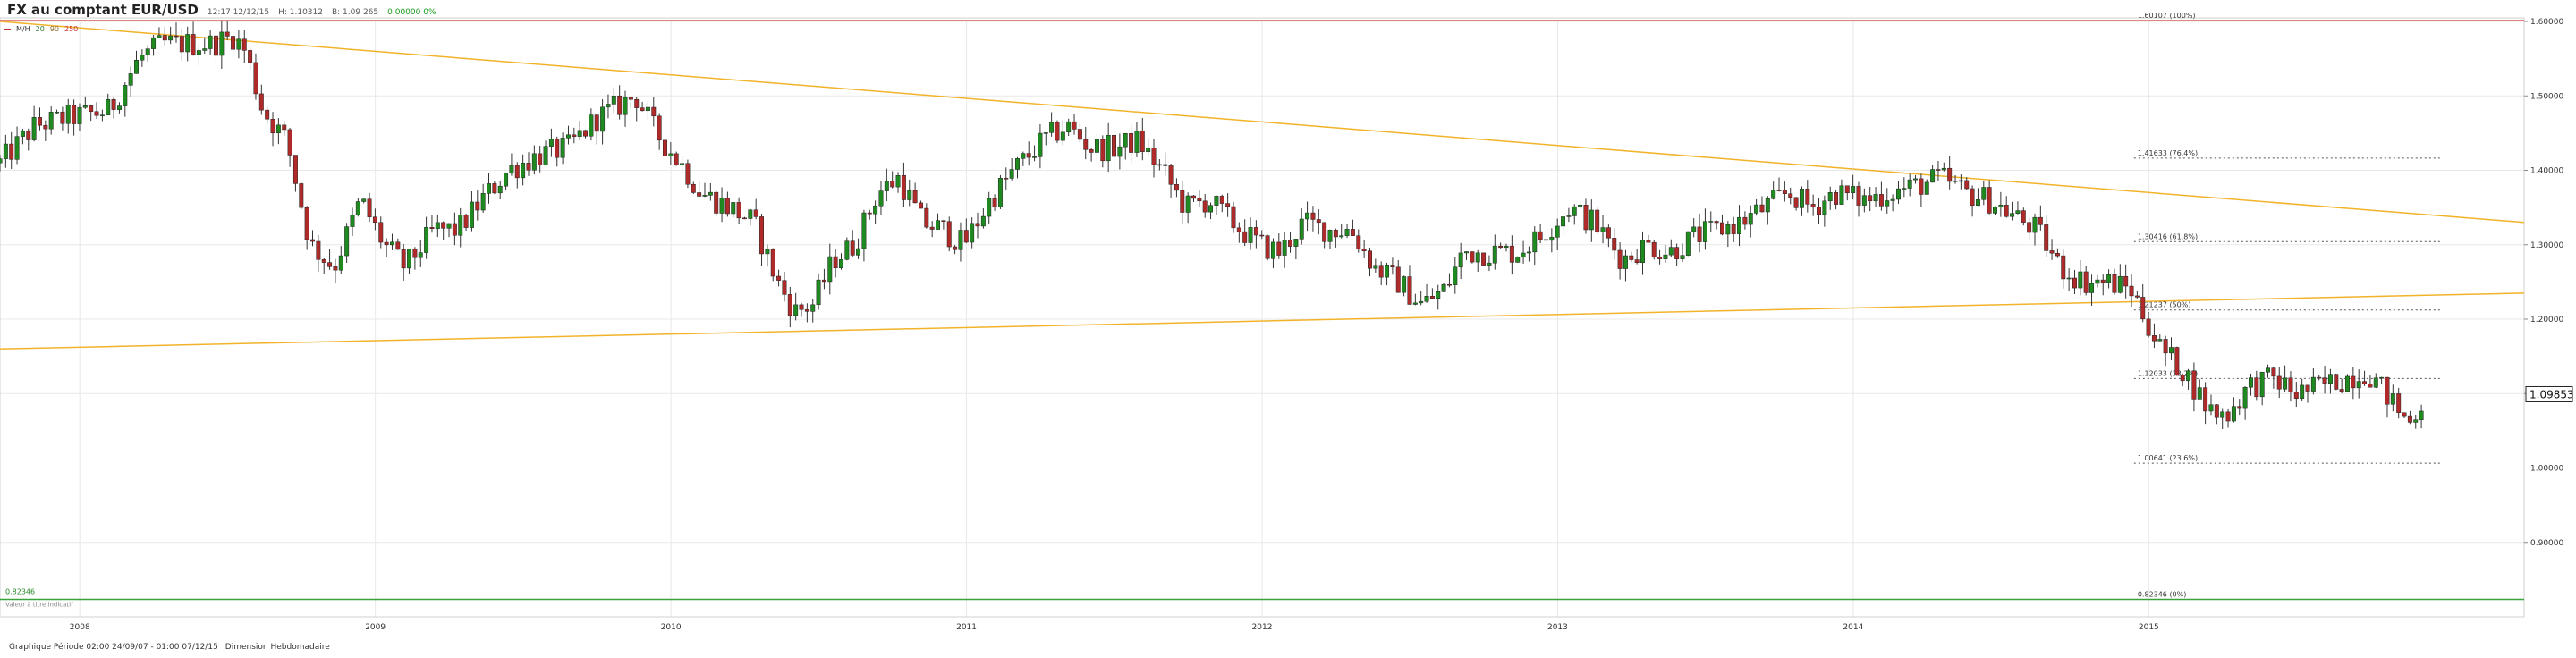 The height and width of the screenshot is (658, 2576). I want to click on indicator-legend: M/H 20 90 250, so click(41, 29).